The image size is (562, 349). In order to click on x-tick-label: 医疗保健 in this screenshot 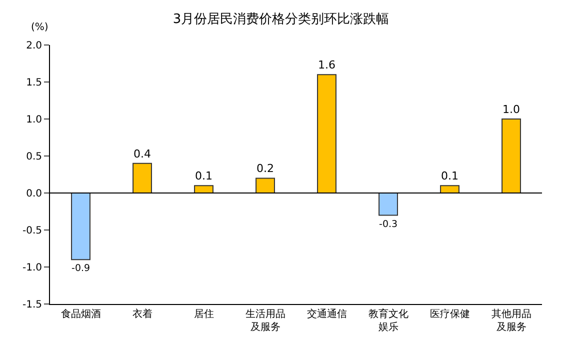, I will do `click(450, 314)`.